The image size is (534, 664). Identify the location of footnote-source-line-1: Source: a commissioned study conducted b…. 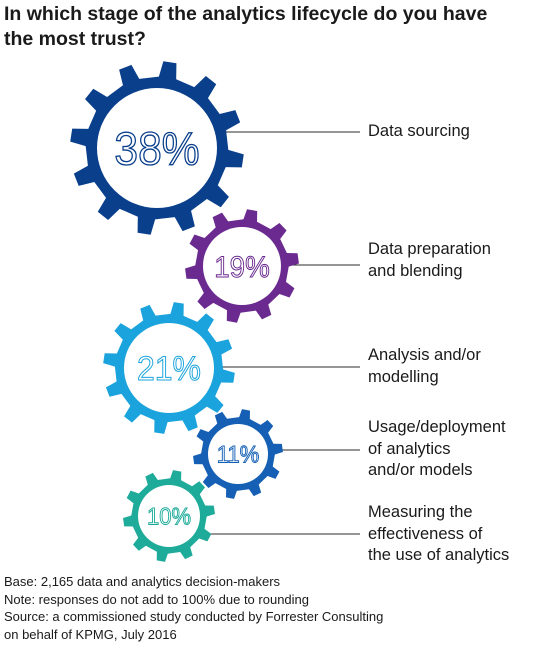
(194, 616).